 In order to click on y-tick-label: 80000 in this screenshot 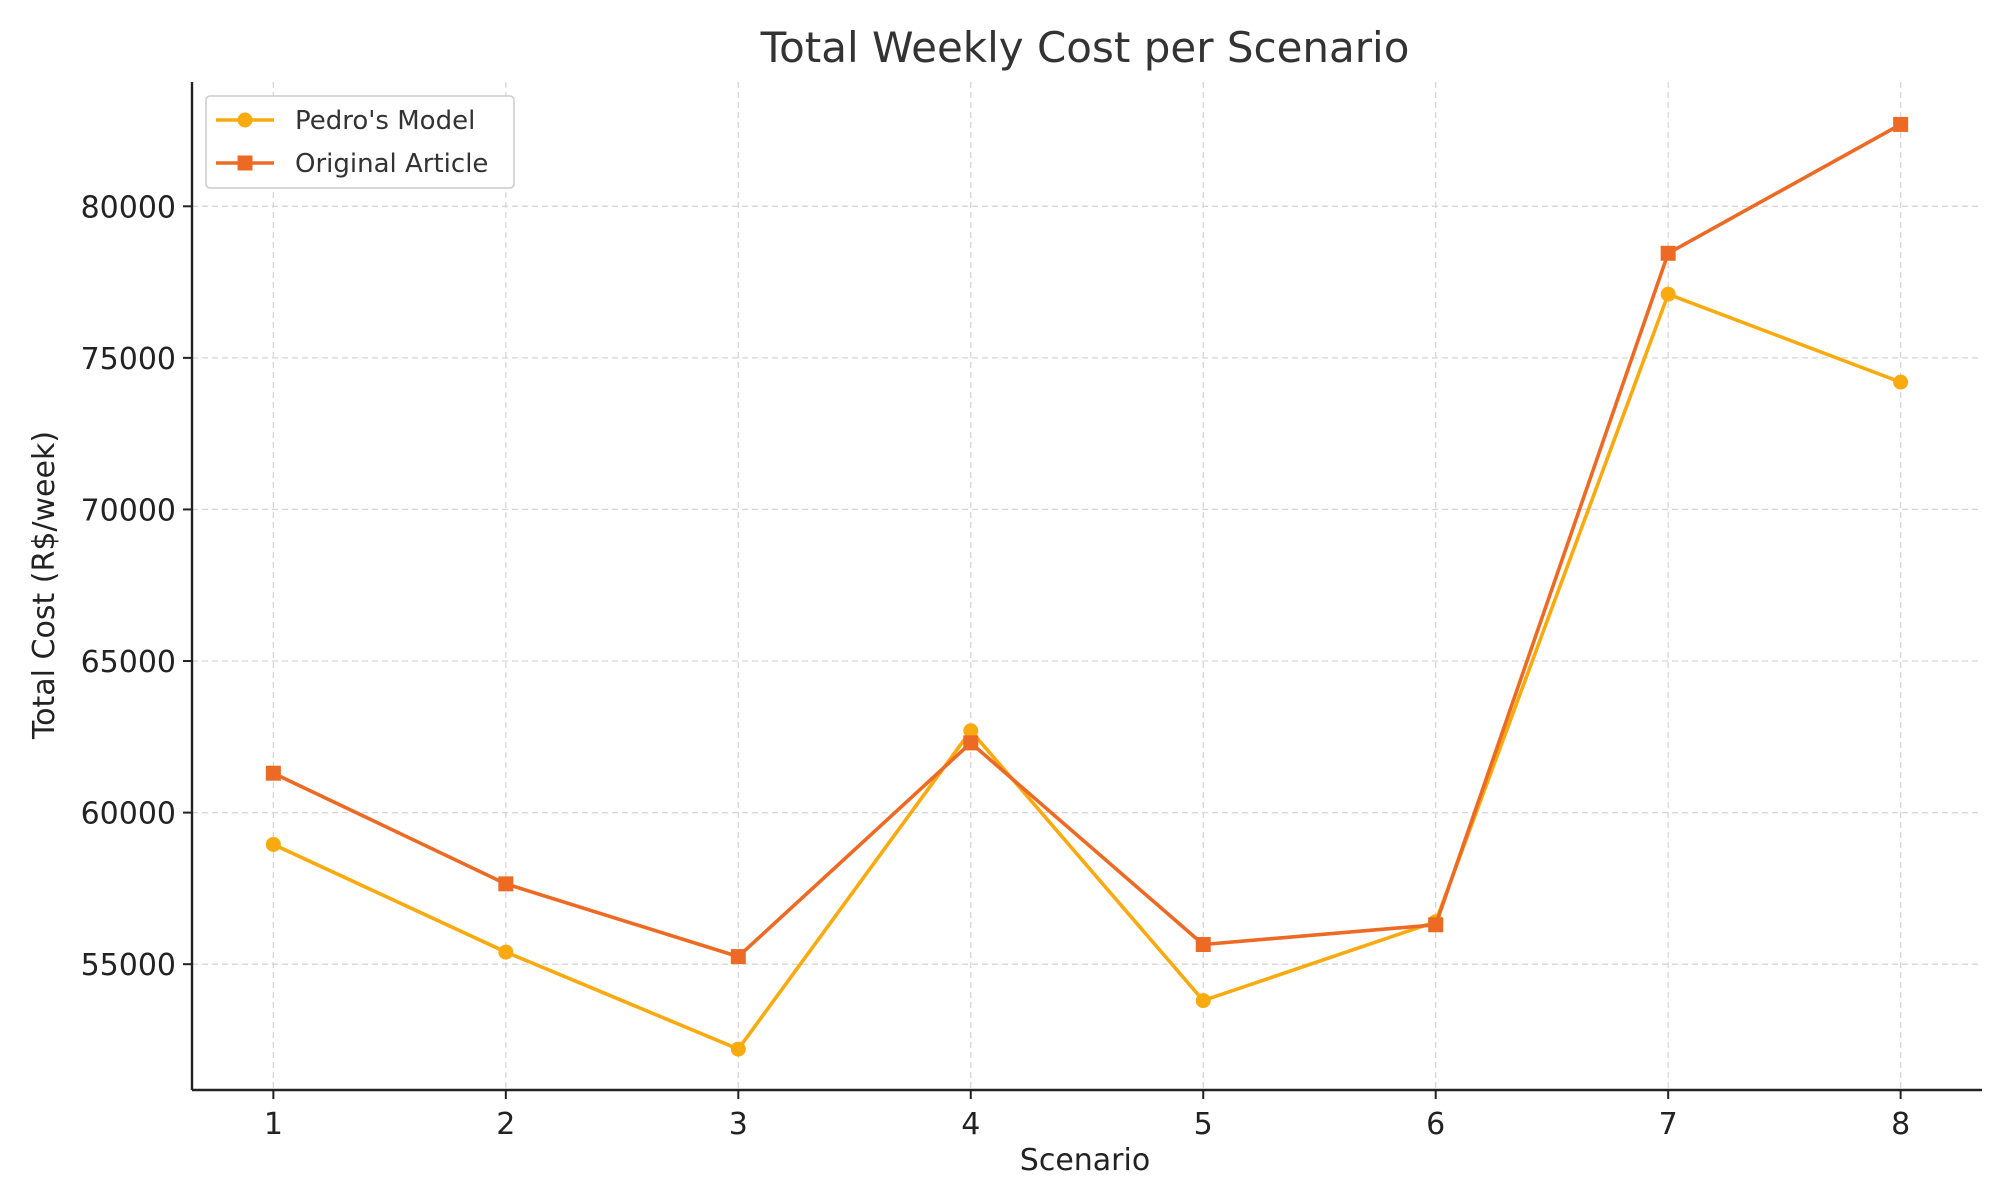, I will do `click(128, 207)`.